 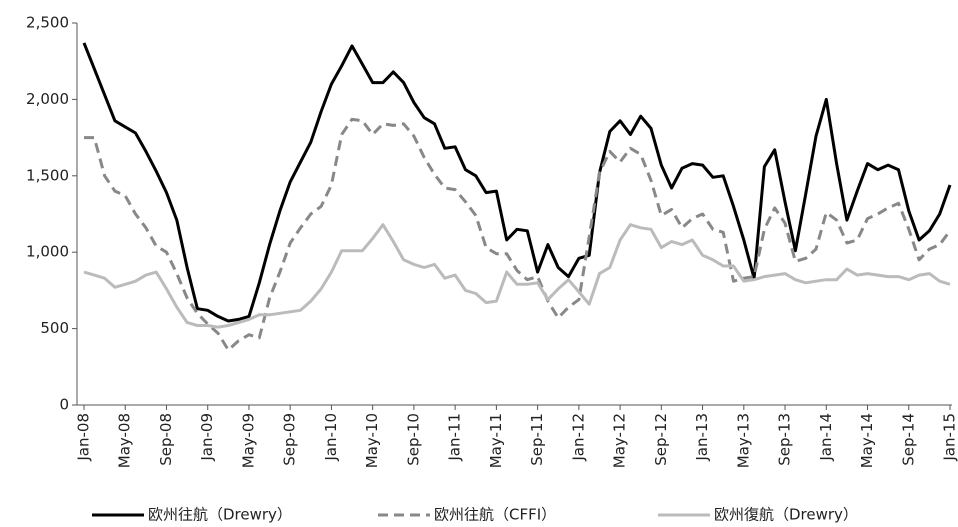 I want to click on x-tick-label: Sep-12, so click(x=661, y=439).